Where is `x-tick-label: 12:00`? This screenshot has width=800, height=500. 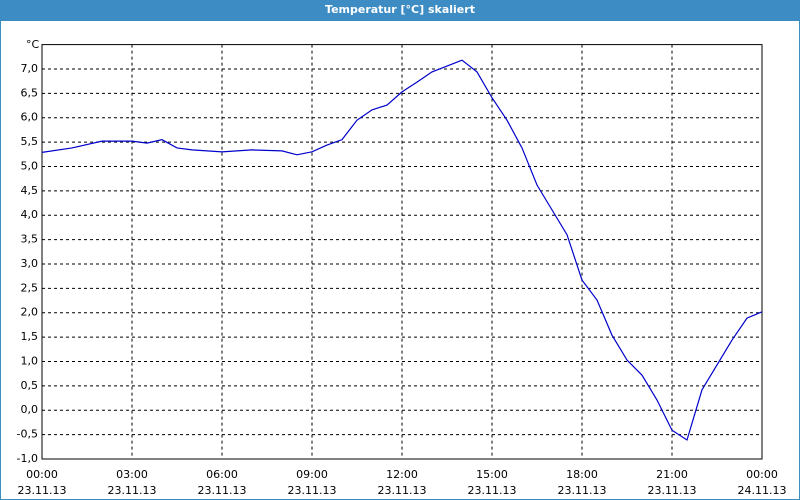 x-tick-label: 12:00 is located at coordinates (402, 474).